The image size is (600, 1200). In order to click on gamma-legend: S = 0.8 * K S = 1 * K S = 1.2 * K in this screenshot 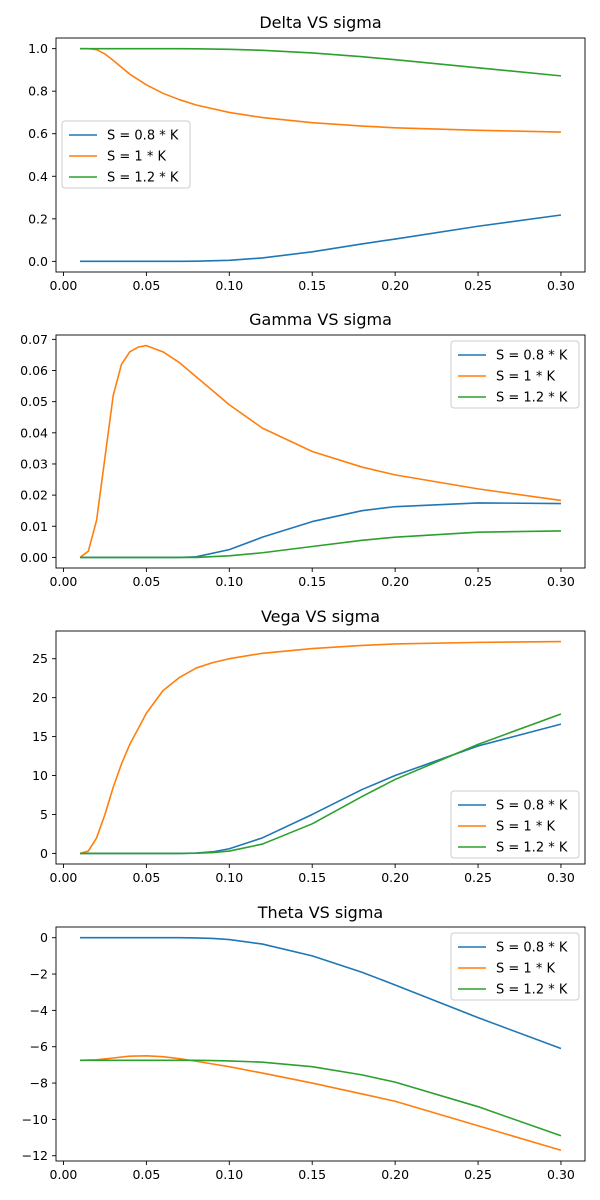, I will do `click(515, 374)`.